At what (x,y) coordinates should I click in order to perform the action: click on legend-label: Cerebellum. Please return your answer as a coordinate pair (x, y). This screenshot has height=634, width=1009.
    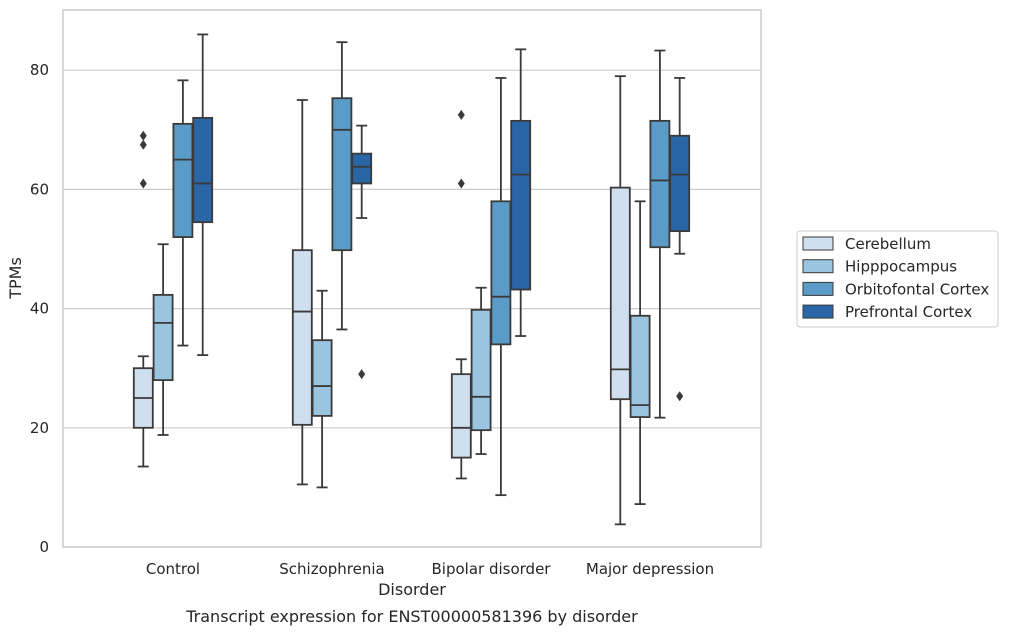
    Looking at the image, I should click on (888, 244).